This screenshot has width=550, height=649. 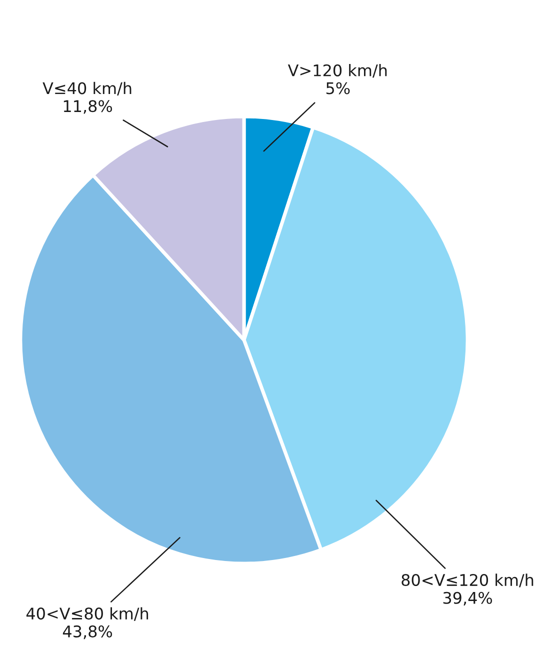 I want to click on data-label: 5%, so click(x=338, y=88).